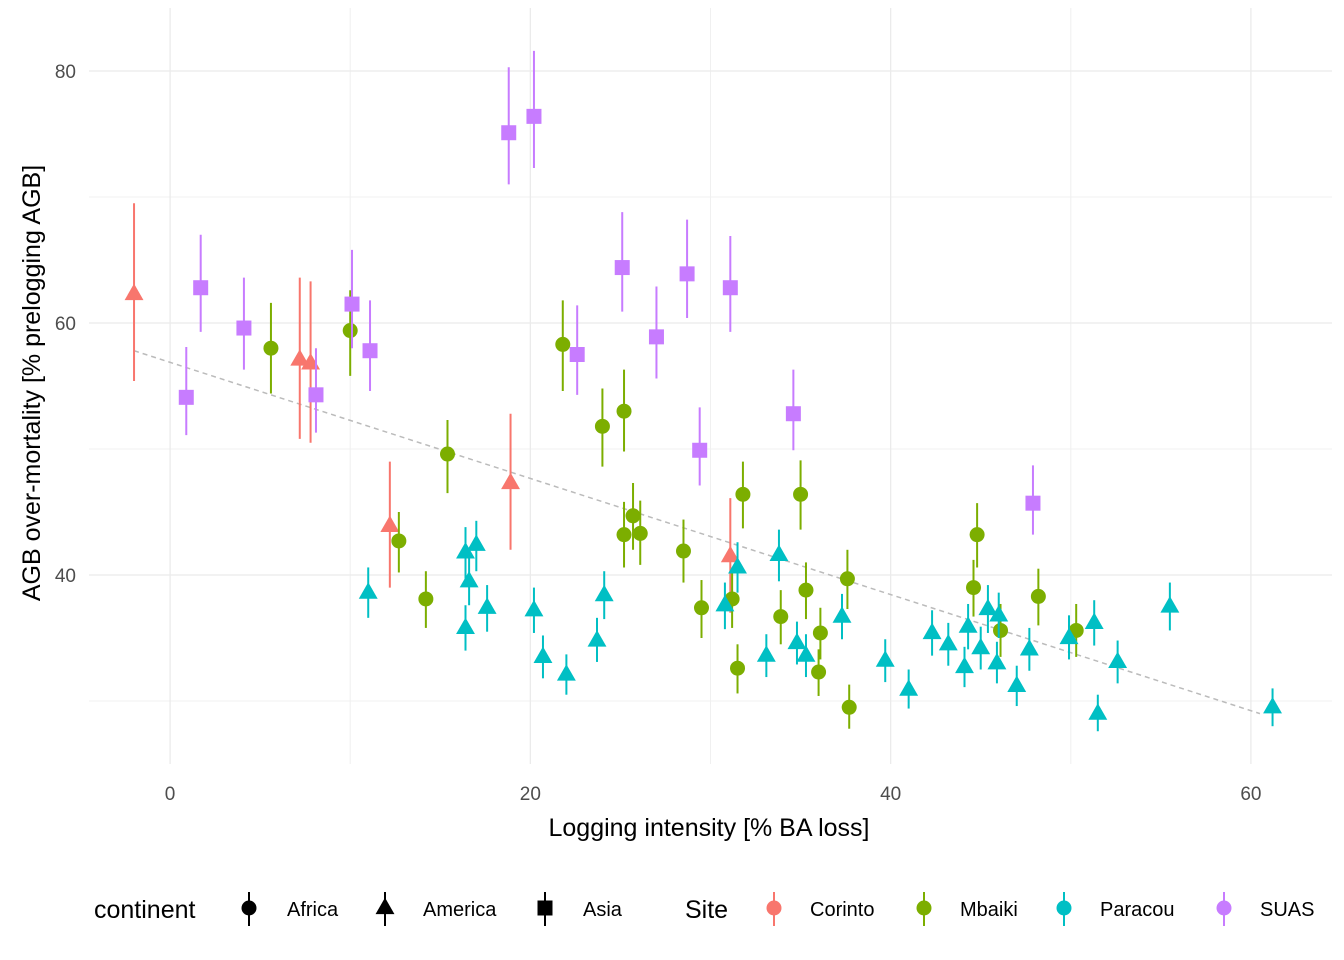 The height and width of the screenshot is (960, 1344). What do you see at coordinates (603, 910) in the screenshot?
I see `legend-label: Asia` at bounding box center [603, 910].